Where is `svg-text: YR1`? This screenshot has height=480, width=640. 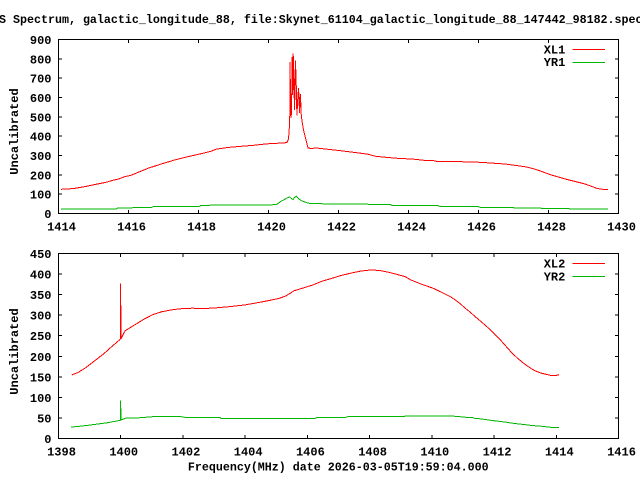
svg-text: YR1 is located at coordinates (555, 63).